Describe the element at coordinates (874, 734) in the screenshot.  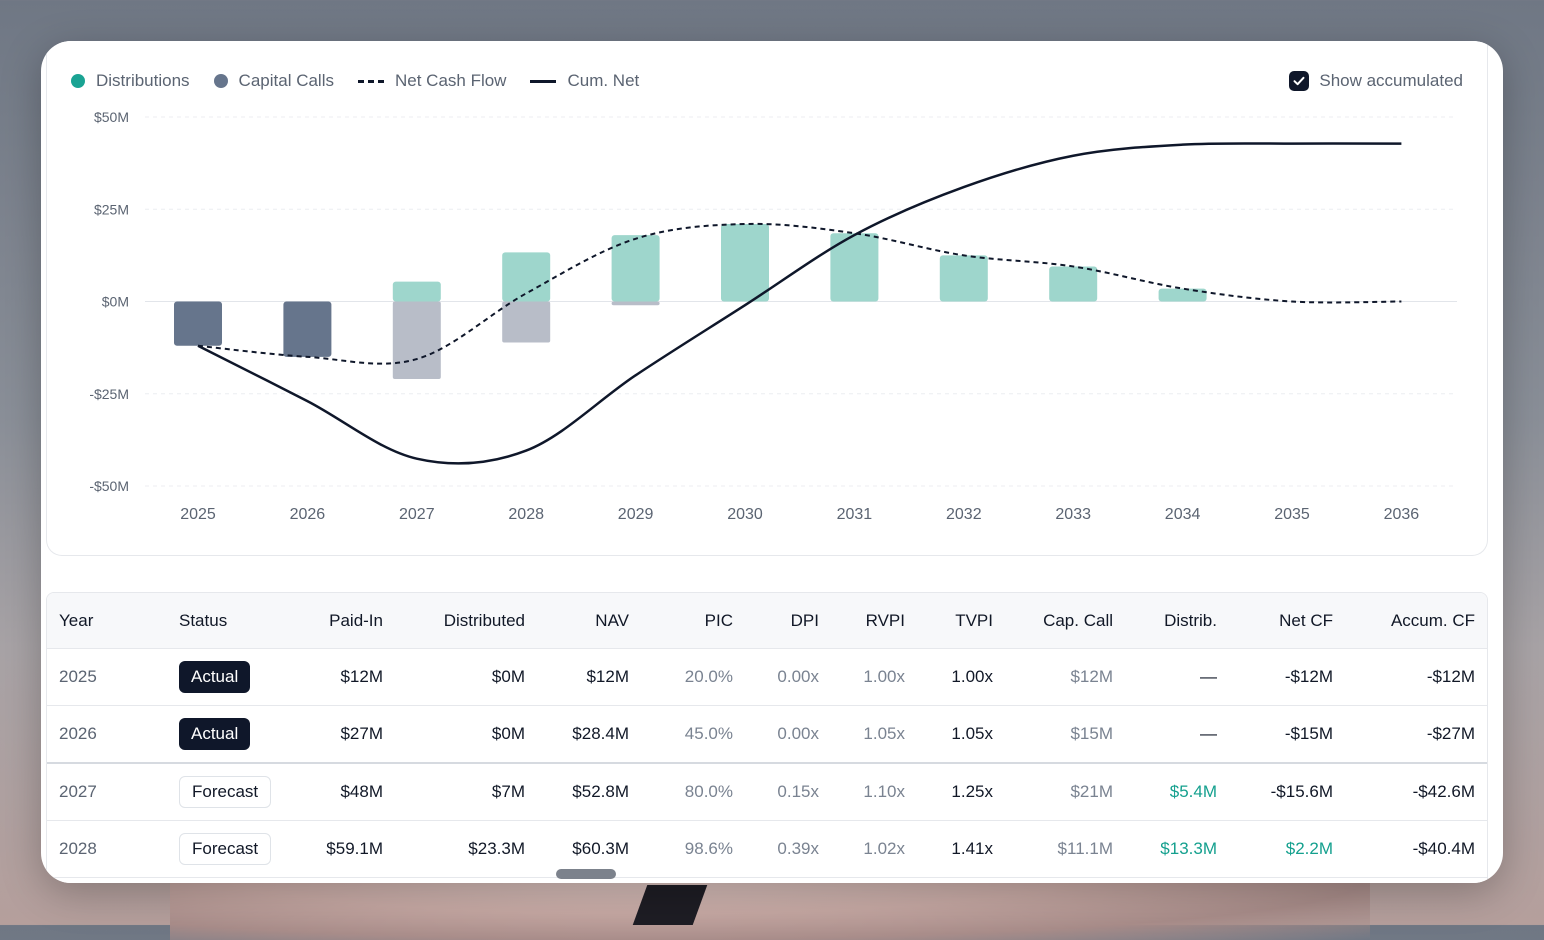
I see `cell-rvpi: 1.05x` at that location.